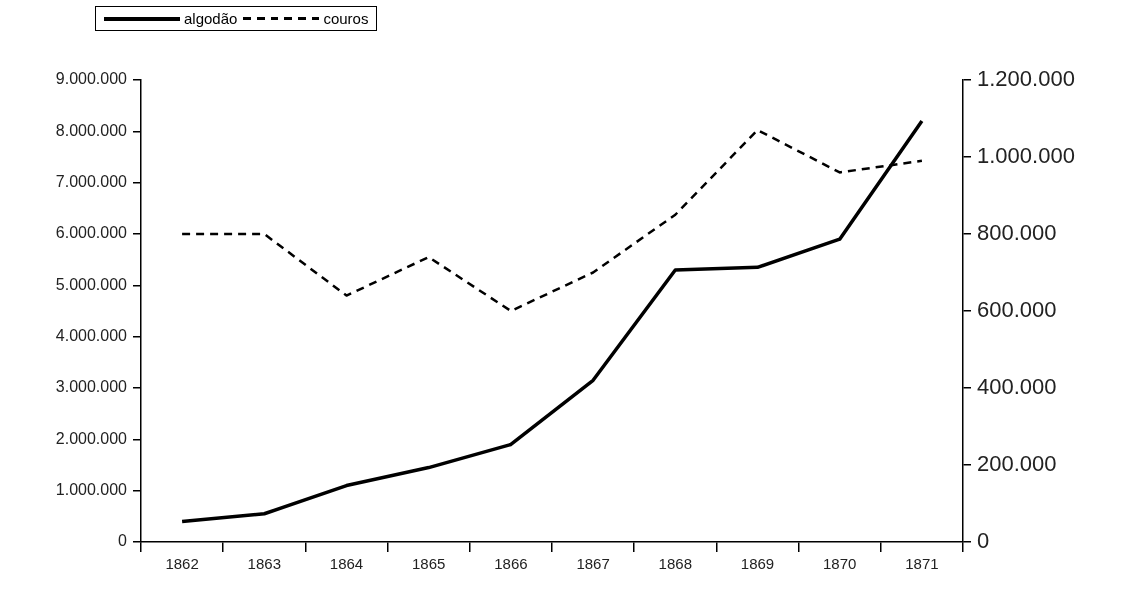  Describe the element at coordinates (511, 564) in the screenshot. I see `x-tick-label: 1866` at that location.